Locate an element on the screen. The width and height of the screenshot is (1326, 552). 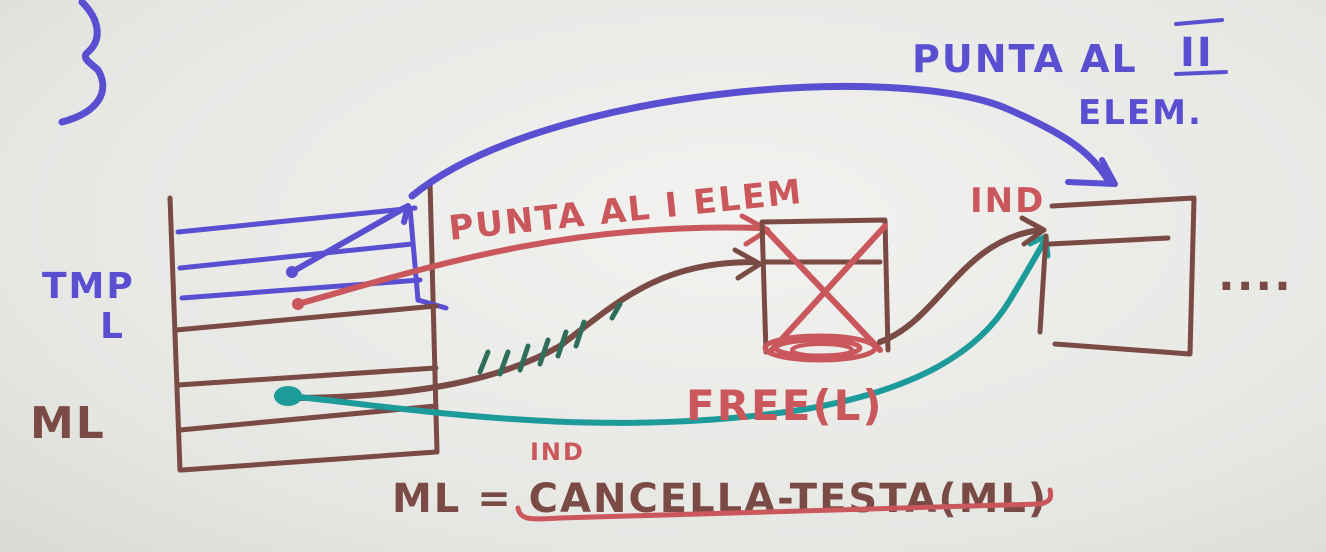
label-l: L is located at coordinates (112, 326).